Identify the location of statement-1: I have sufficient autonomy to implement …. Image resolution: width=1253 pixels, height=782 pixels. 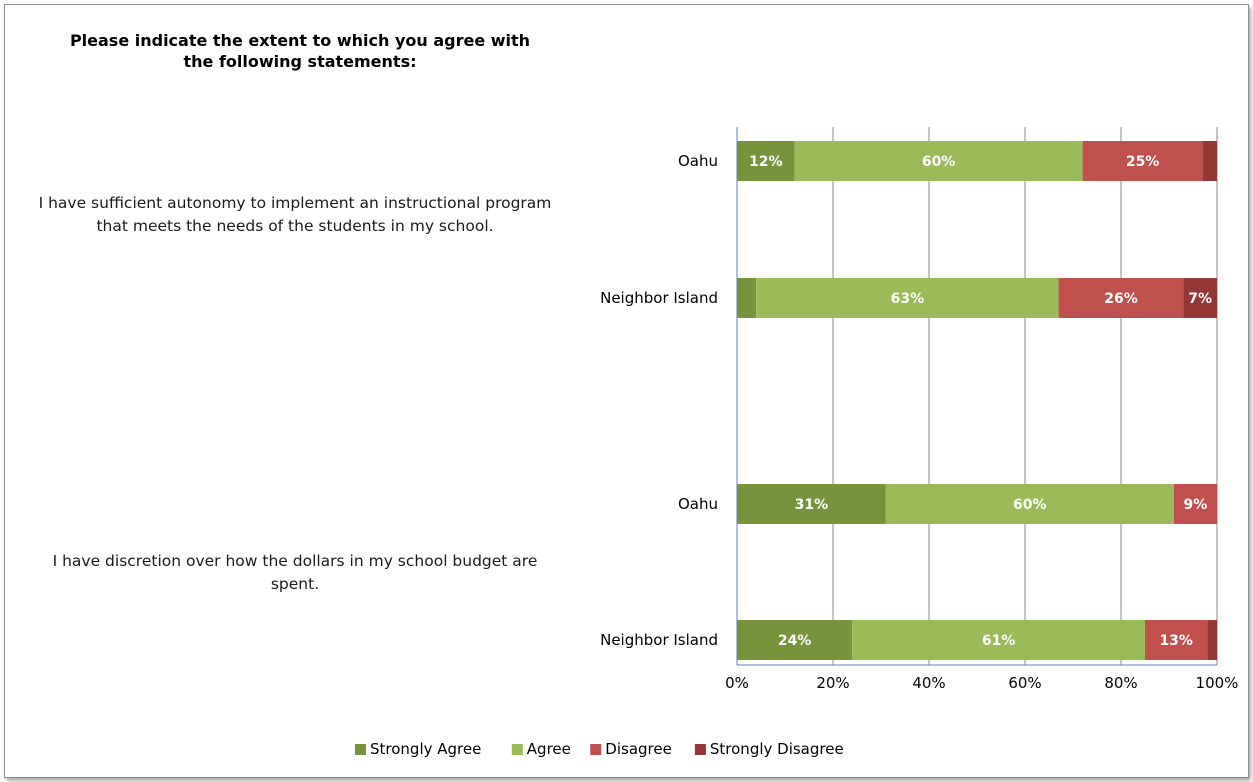
(295, 214).